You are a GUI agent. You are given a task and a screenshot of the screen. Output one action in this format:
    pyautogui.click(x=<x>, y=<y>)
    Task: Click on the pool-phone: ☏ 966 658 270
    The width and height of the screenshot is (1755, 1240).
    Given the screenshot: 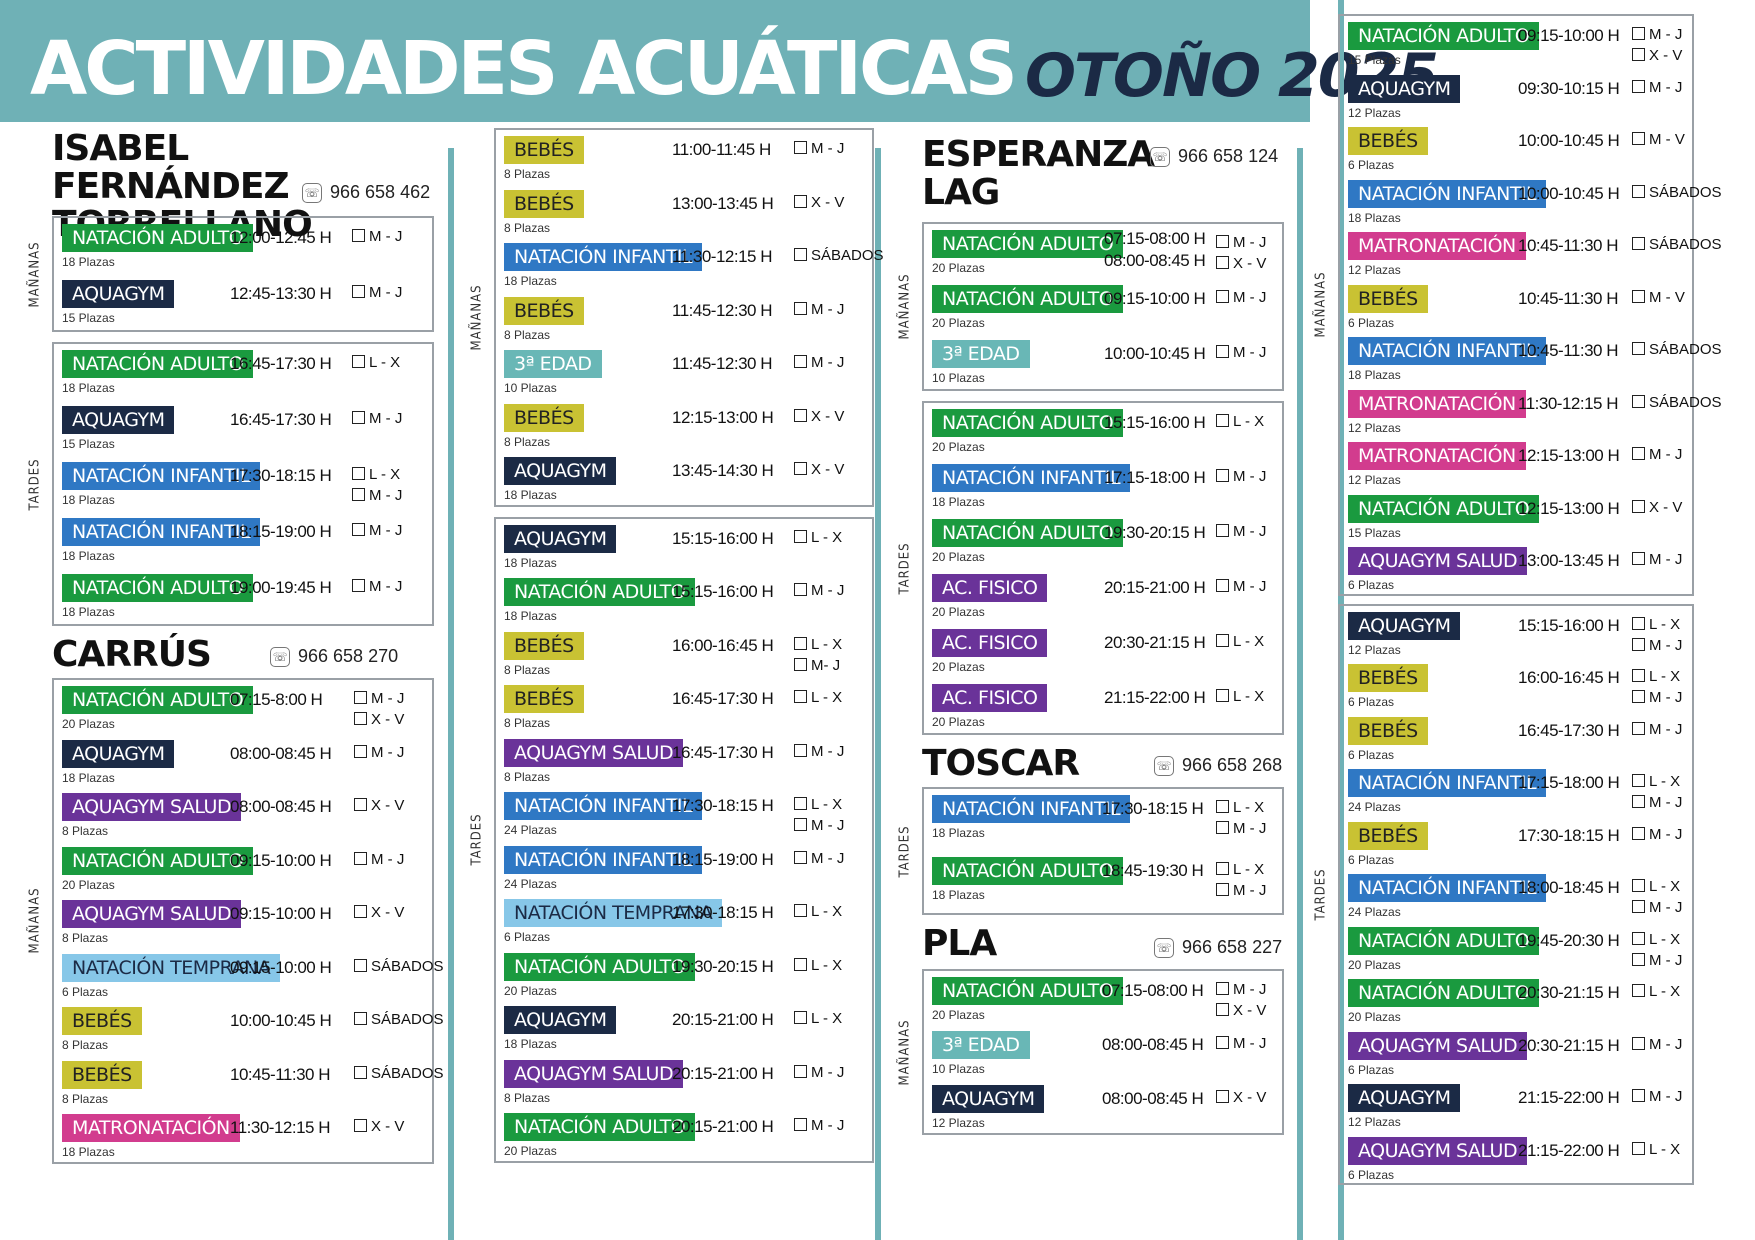 What is the action you would take?
    pyautogui.click(x=334, y=656)
    